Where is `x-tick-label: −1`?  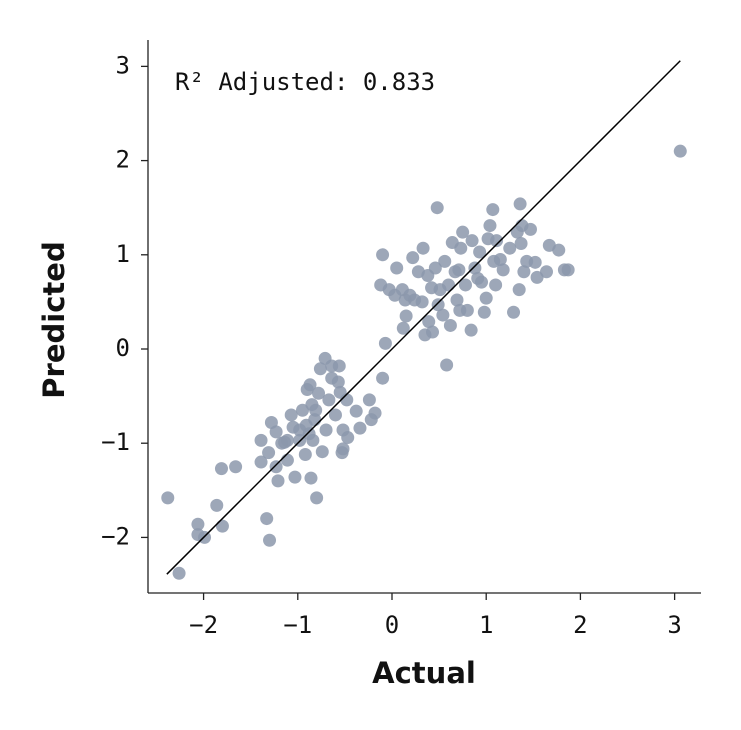
x-tick-label: −1 is located at coordinates (297, 625).